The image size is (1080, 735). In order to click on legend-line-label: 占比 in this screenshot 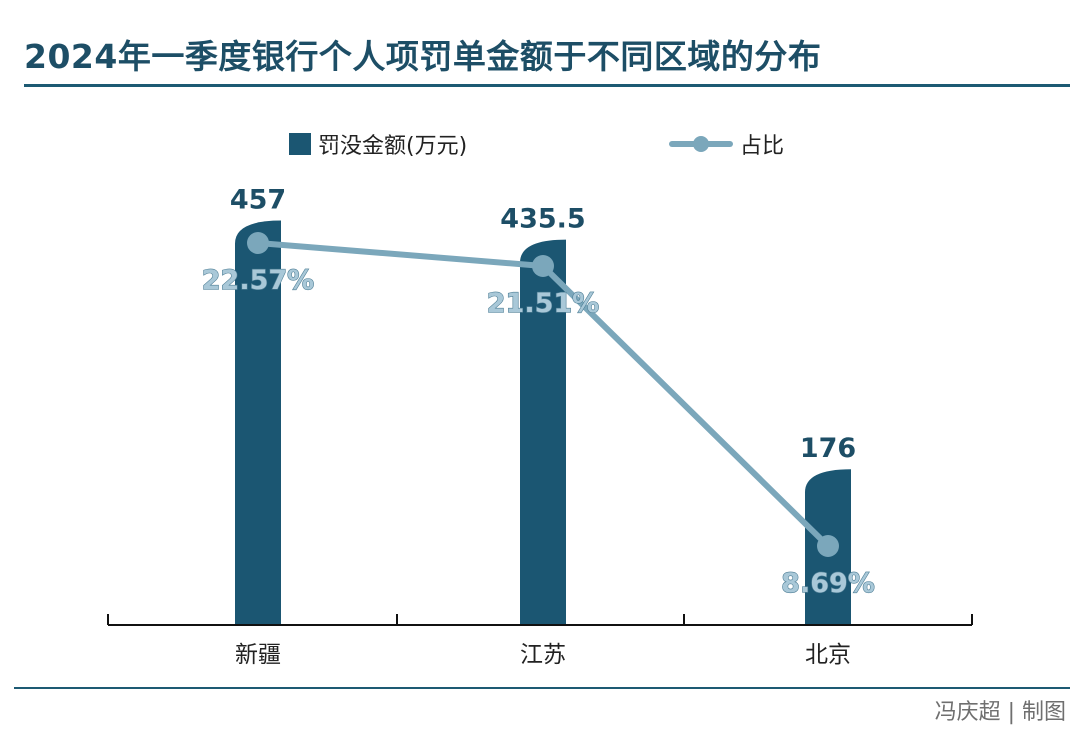, I will do `click(762, 146)`.